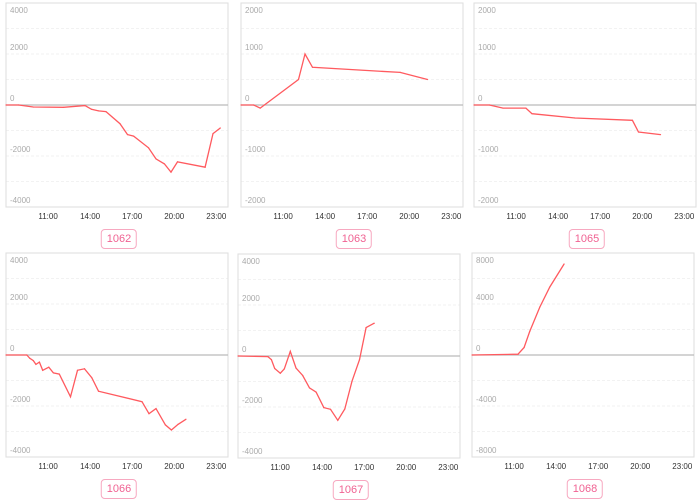 The image size is (700, 504). What do you see at coordinates (587, 239) in the screenshot?
I see `chart-label-badge: 1065` at bounding box center [587, 239].